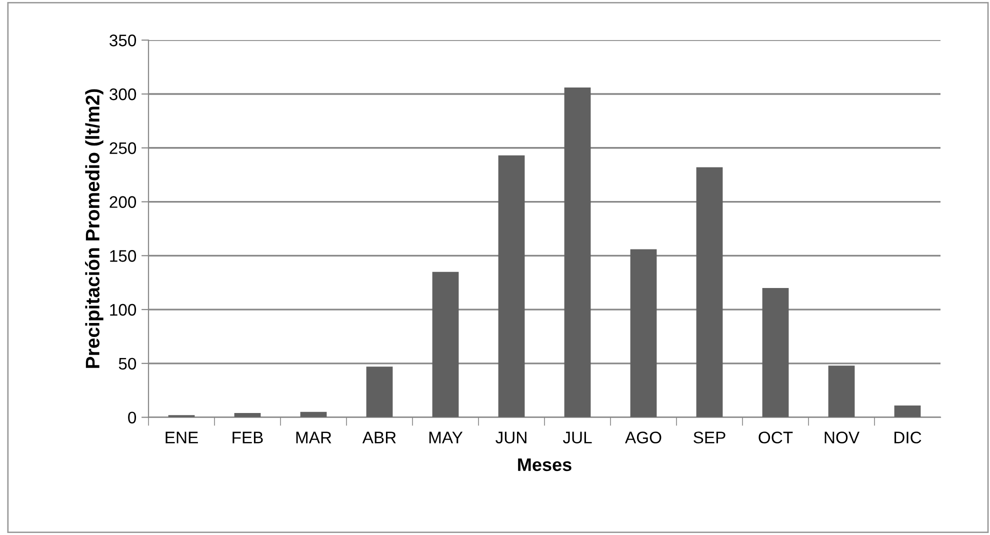 The height and width of the screenshot is (535, 990). Describe the element at coordinates (842, 438) in the screenshot. I see `x-tick-label: NOV` at that location.